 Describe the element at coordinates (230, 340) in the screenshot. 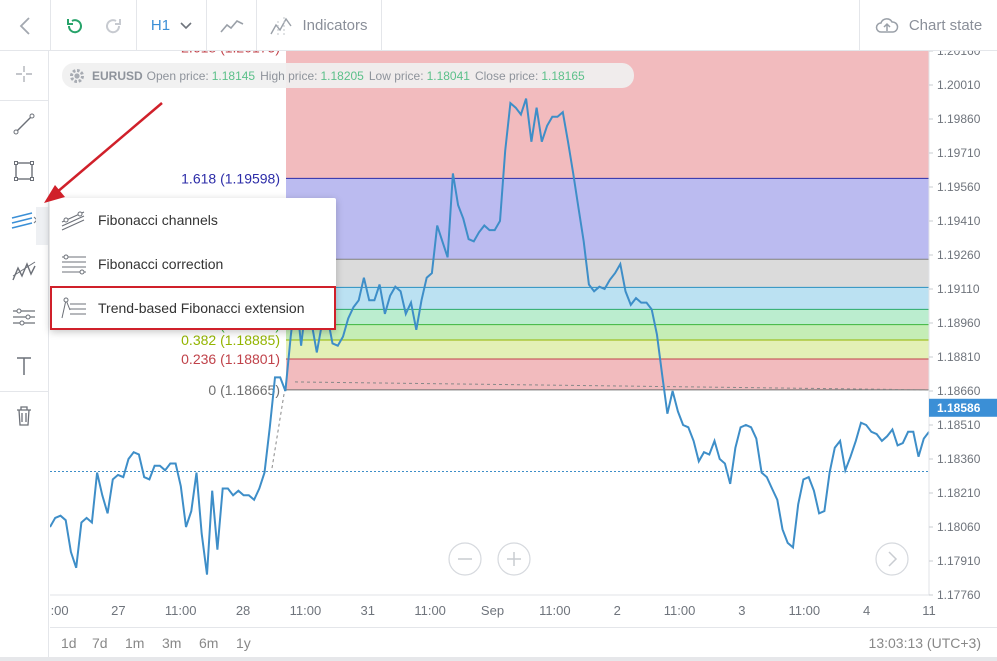

I see `fib-level-label: 0.382 (1.18885)` at that location.